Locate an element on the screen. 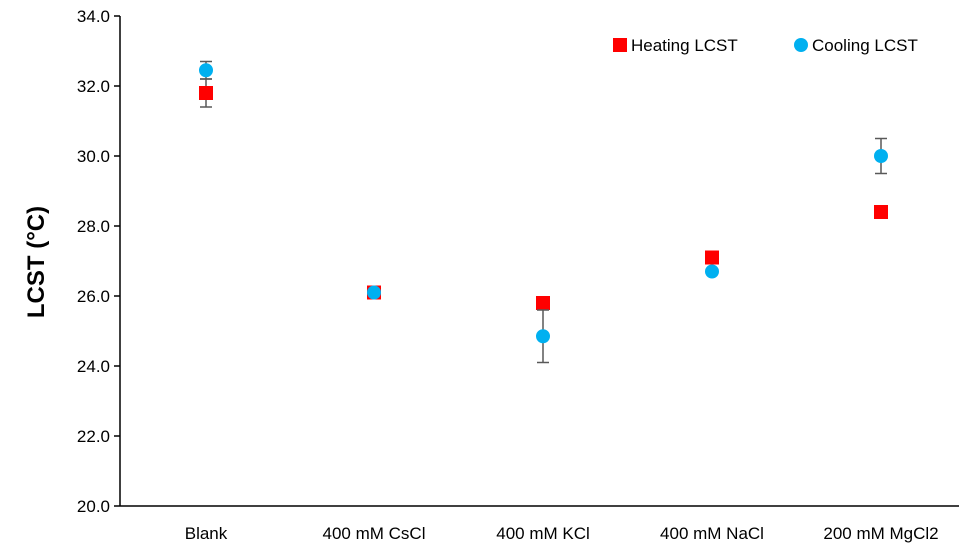  y-tick-label: 22.0 is located at coordinates (93, 436).